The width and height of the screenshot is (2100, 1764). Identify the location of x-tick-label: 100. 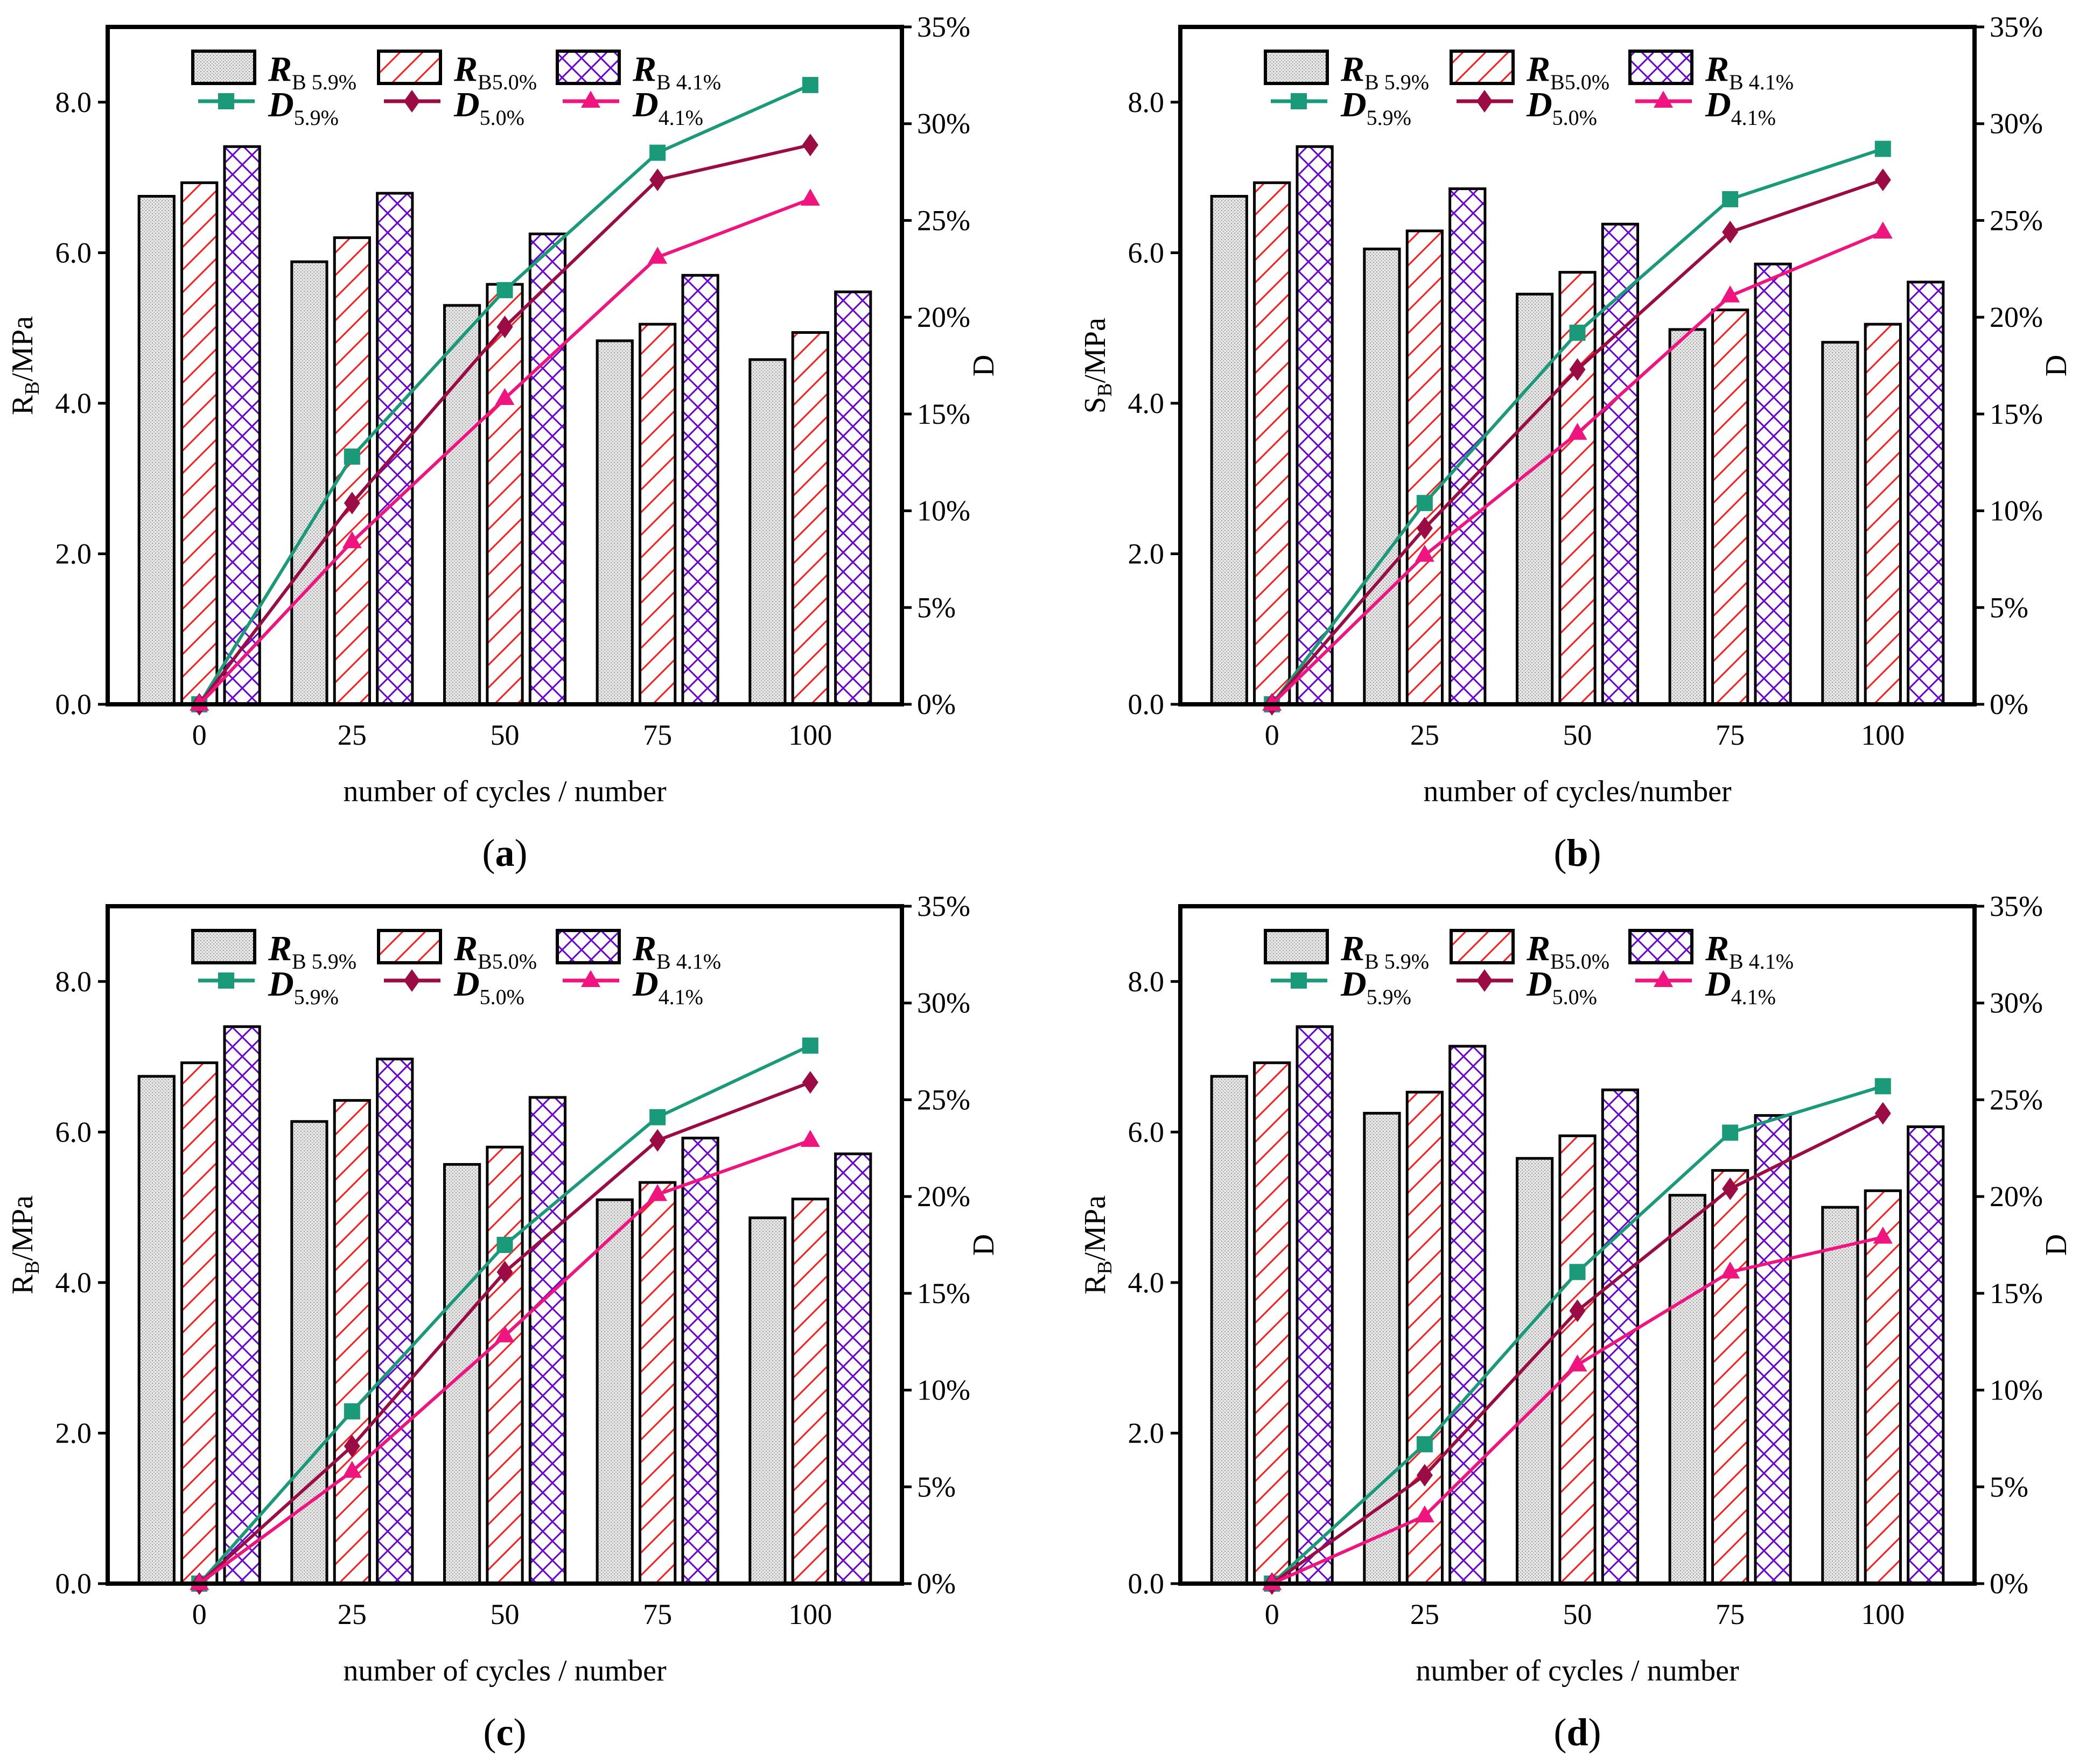
(1883, 735).